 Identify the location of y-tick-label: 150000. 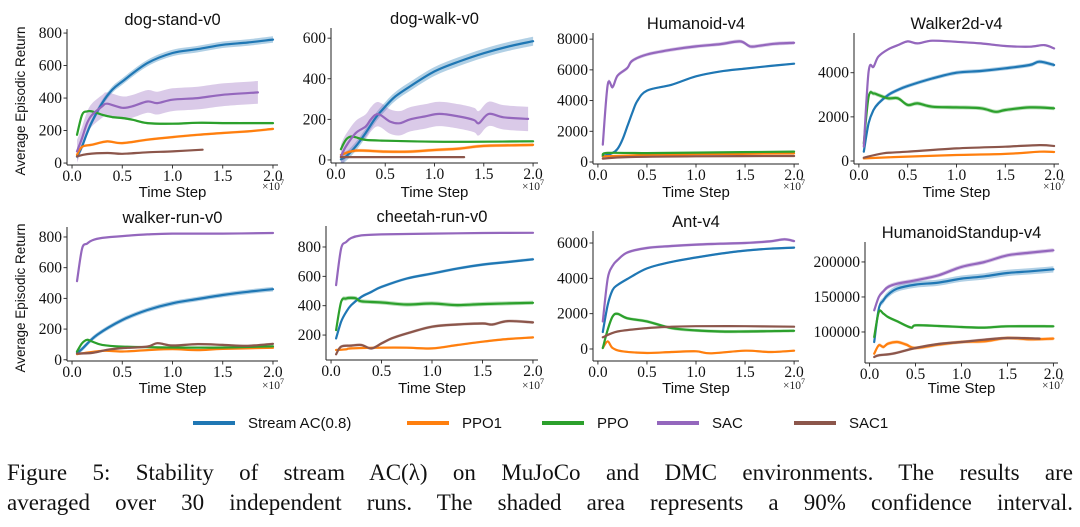
(837, 297).